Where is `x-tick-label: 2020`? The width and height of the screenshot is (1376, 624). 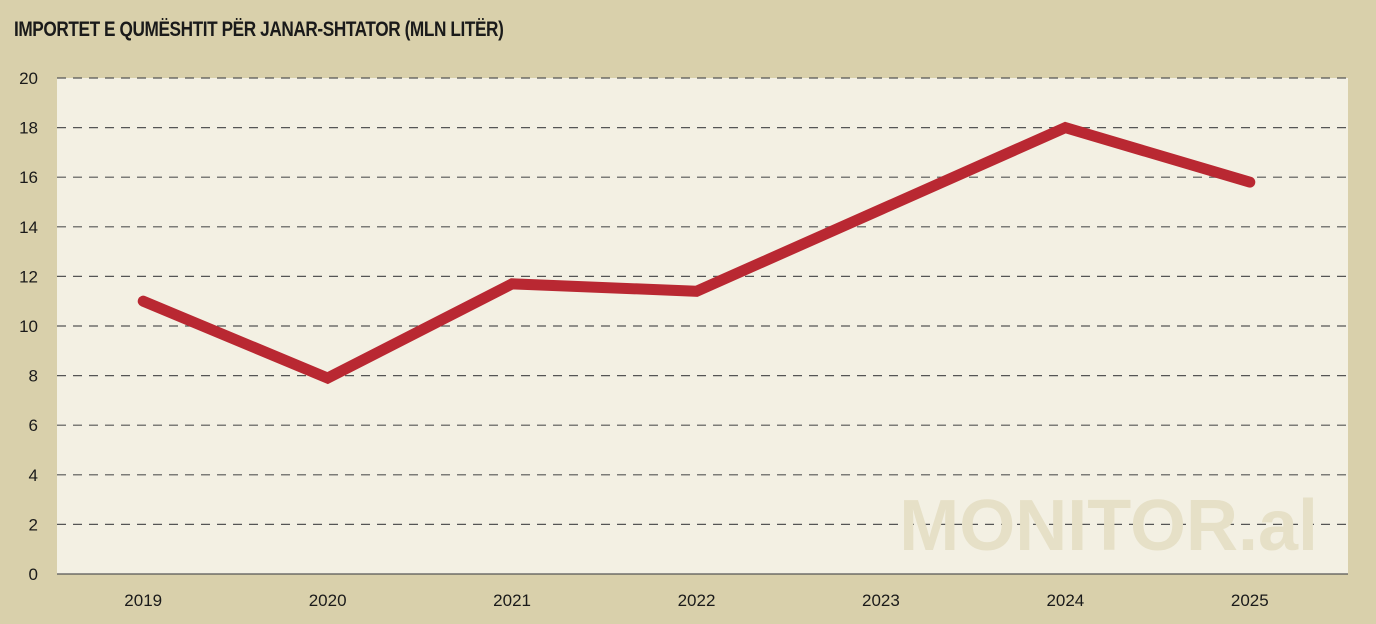
x-tick-label: 2020 is located at coordinates (328, 600).